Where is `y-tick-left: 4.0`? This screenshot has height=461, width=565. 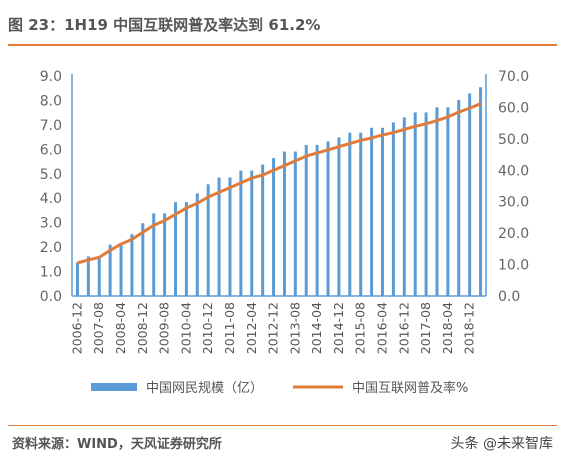 y-tick-left: 4.0 is located at coordinates (51, 199).